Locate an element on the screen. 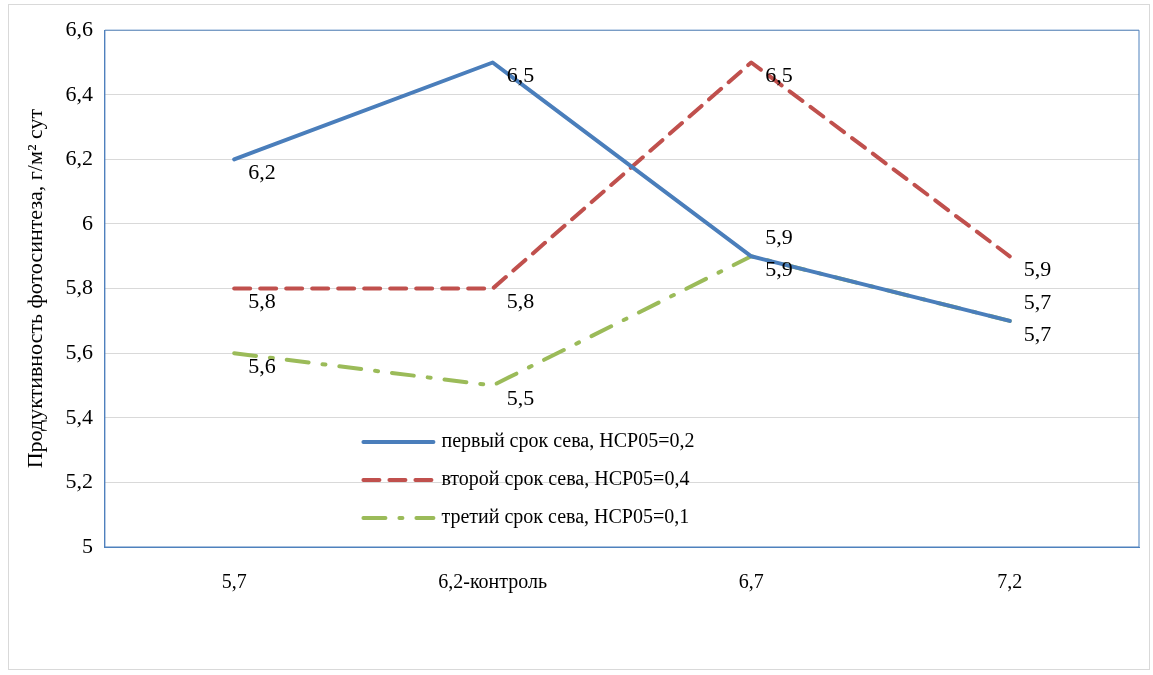 The width and height of the screenshot is (1153, 675). y-tick-label: 6 is located at coordinates (87, 222).